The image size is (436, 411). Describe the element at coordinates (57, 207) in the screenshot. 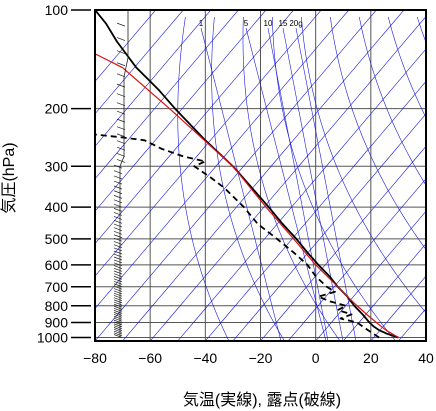

I see `y-tick-label: 400` at that location.